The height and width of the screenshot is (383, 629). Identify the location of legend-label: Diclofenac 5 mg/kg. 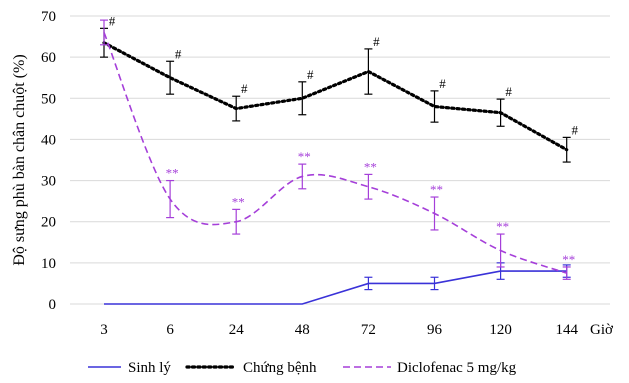
(457, 368).